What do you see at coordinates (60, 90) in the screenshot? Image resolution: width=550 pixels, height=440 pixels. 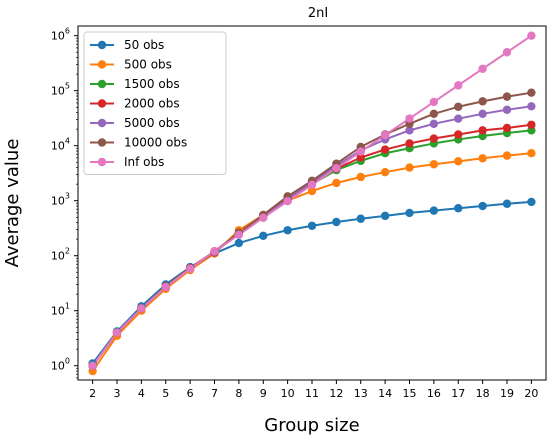 I see `y-tick-label: 10⁵` at bounding box center [60, 90].